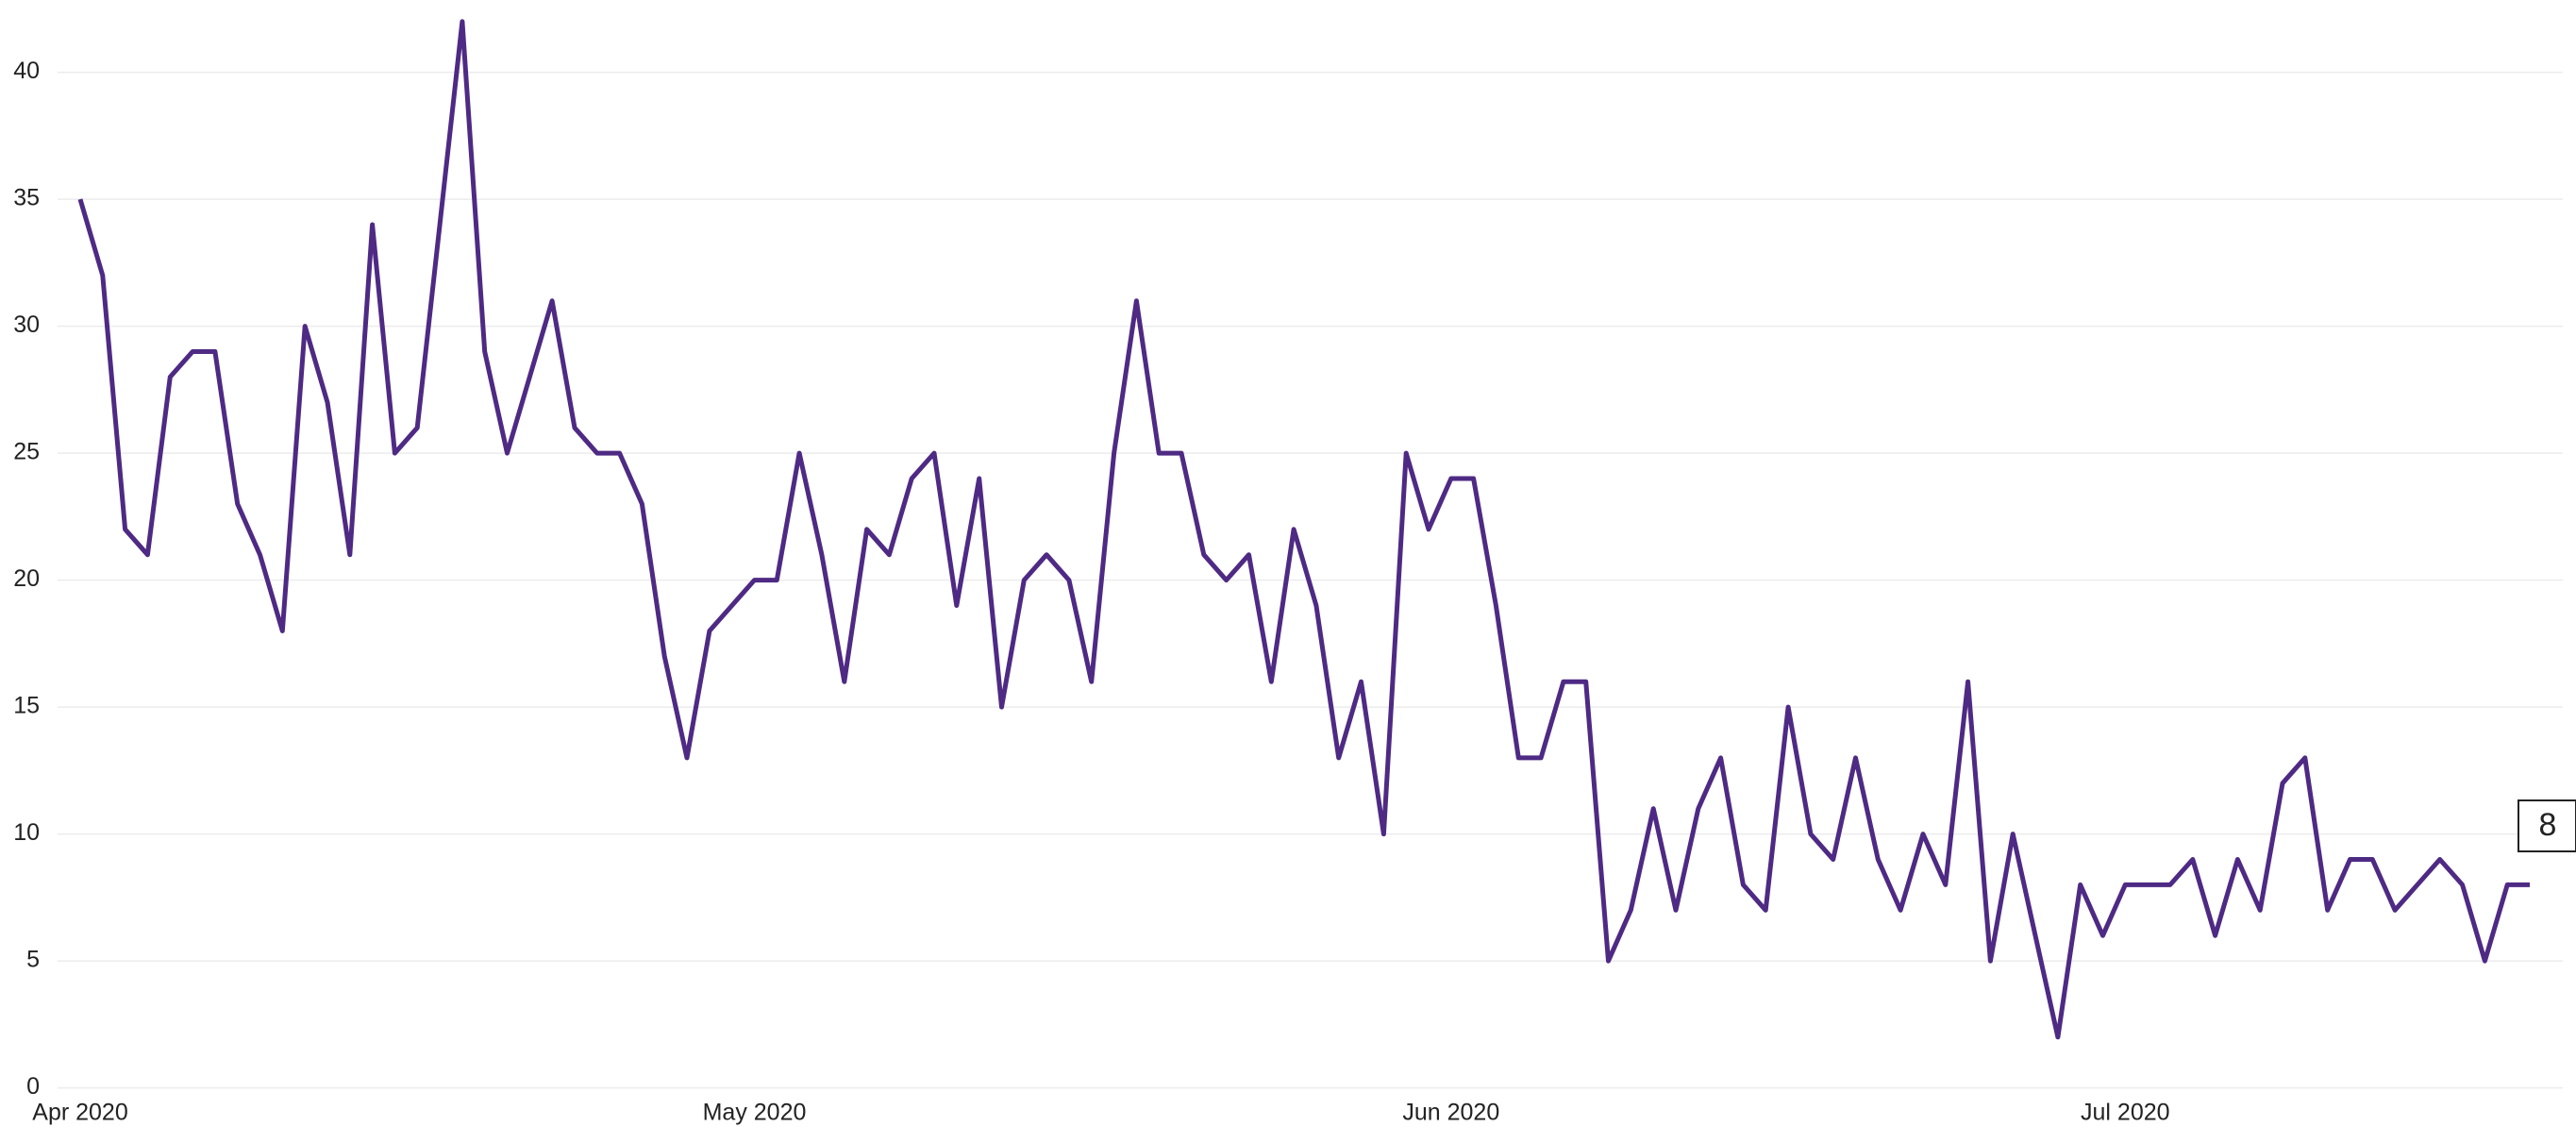 This screenshot has height=1127, width=2576. I want to click on x-tick-label: May 2020, so click(755, 1113).